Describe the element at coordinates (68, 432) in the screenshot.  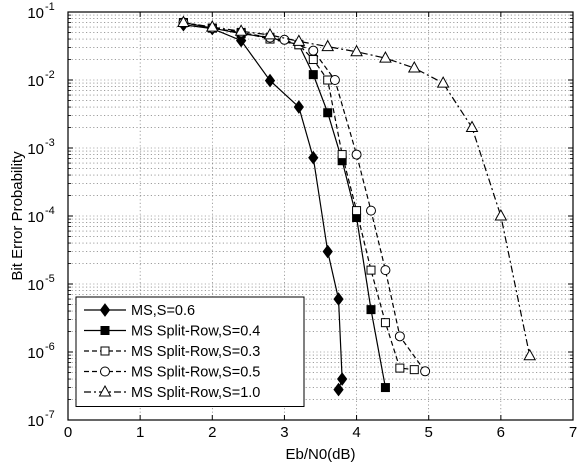
I see `x-tick-label: 0` at that location.